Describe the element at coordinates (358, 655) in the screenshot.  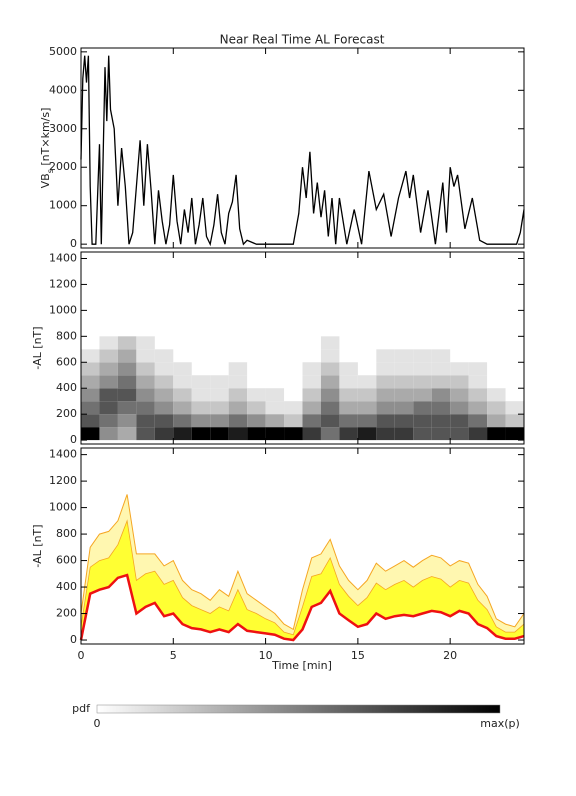
I see `x-tick-label: 15` at that location.